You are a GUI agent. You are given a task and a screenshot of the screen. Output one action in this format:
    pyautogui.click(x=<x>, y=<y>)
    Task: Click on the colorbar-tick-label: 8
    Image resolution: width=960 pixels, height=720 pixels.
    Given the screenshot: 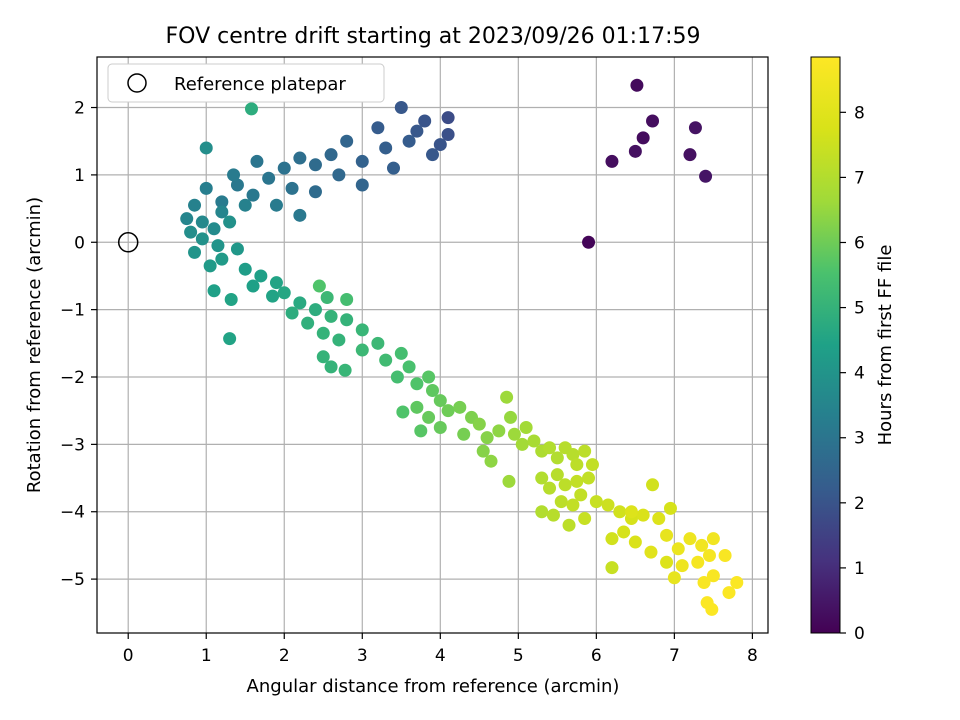 What is the action you would take?
    pyautogui.click(x=859, y=113)
    